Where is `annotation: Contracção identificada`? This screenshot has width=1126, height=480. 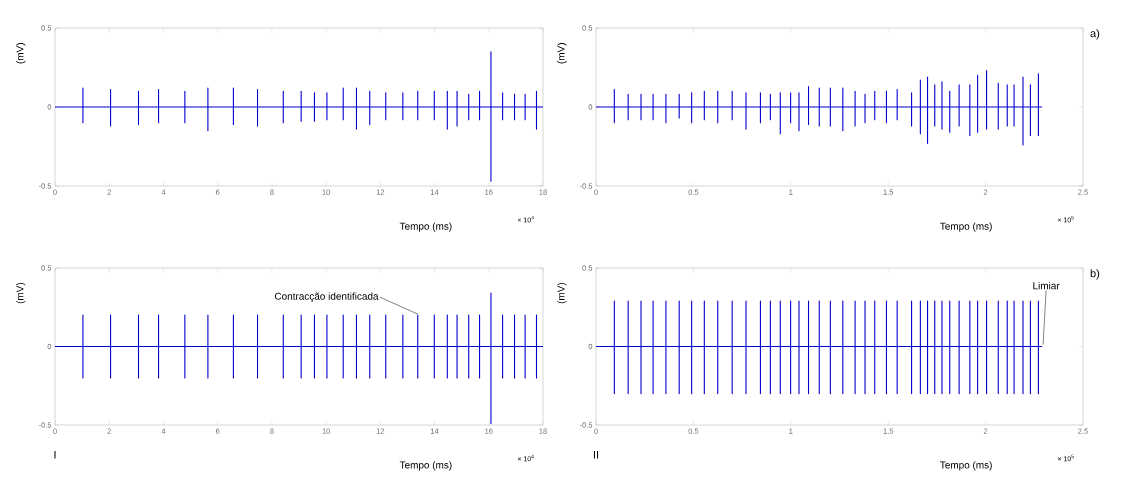
annotation: Contracção identificada is located at coordinates (326, 297).